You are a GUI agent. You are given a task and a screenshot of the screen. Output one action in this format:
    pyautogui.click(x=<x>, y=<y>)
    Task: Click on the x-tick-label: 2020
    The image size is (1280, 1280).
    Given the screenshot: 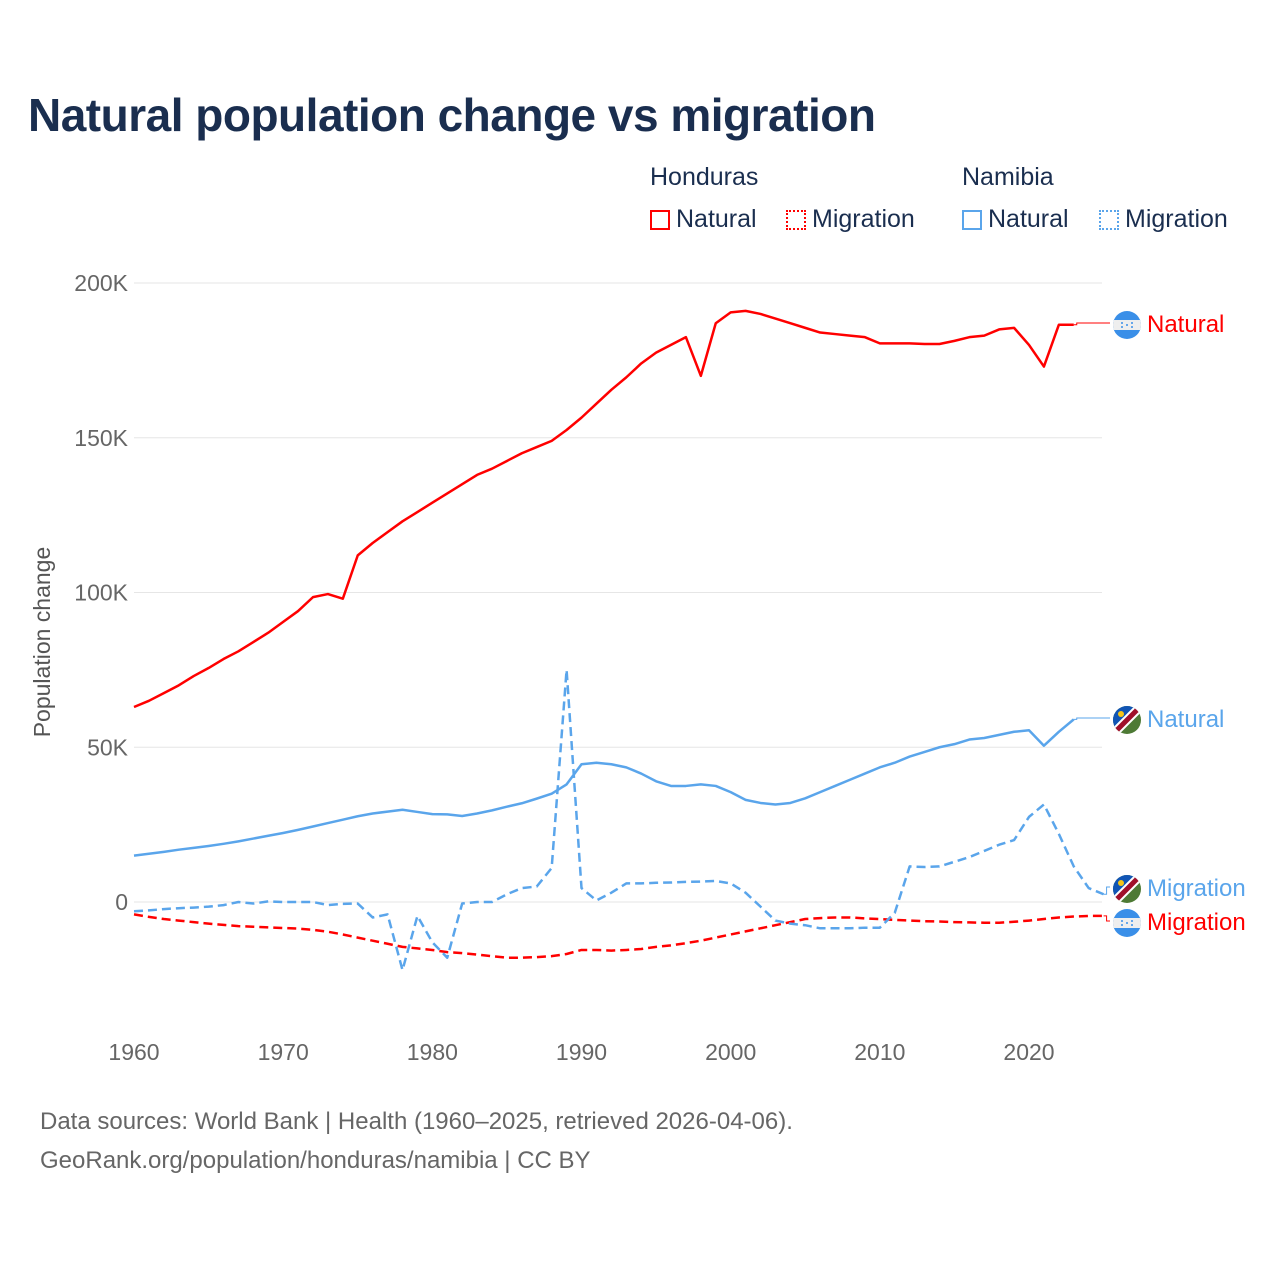 What is the action you would take?
    pyautogui.click(x=1028, y=1052)
    